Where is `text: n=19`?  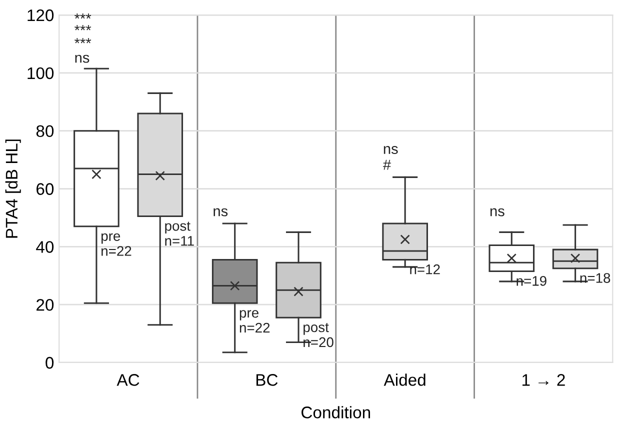
text: n=19 is located at coordinates (531, 281).